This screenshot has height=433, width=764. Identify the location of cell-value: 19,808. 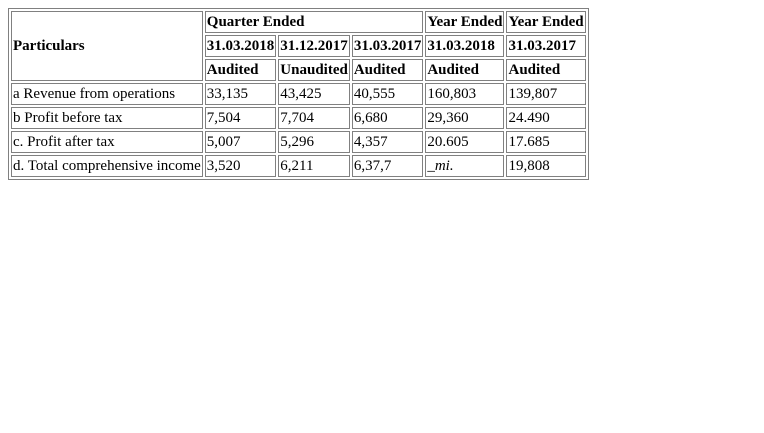
(546, 166).